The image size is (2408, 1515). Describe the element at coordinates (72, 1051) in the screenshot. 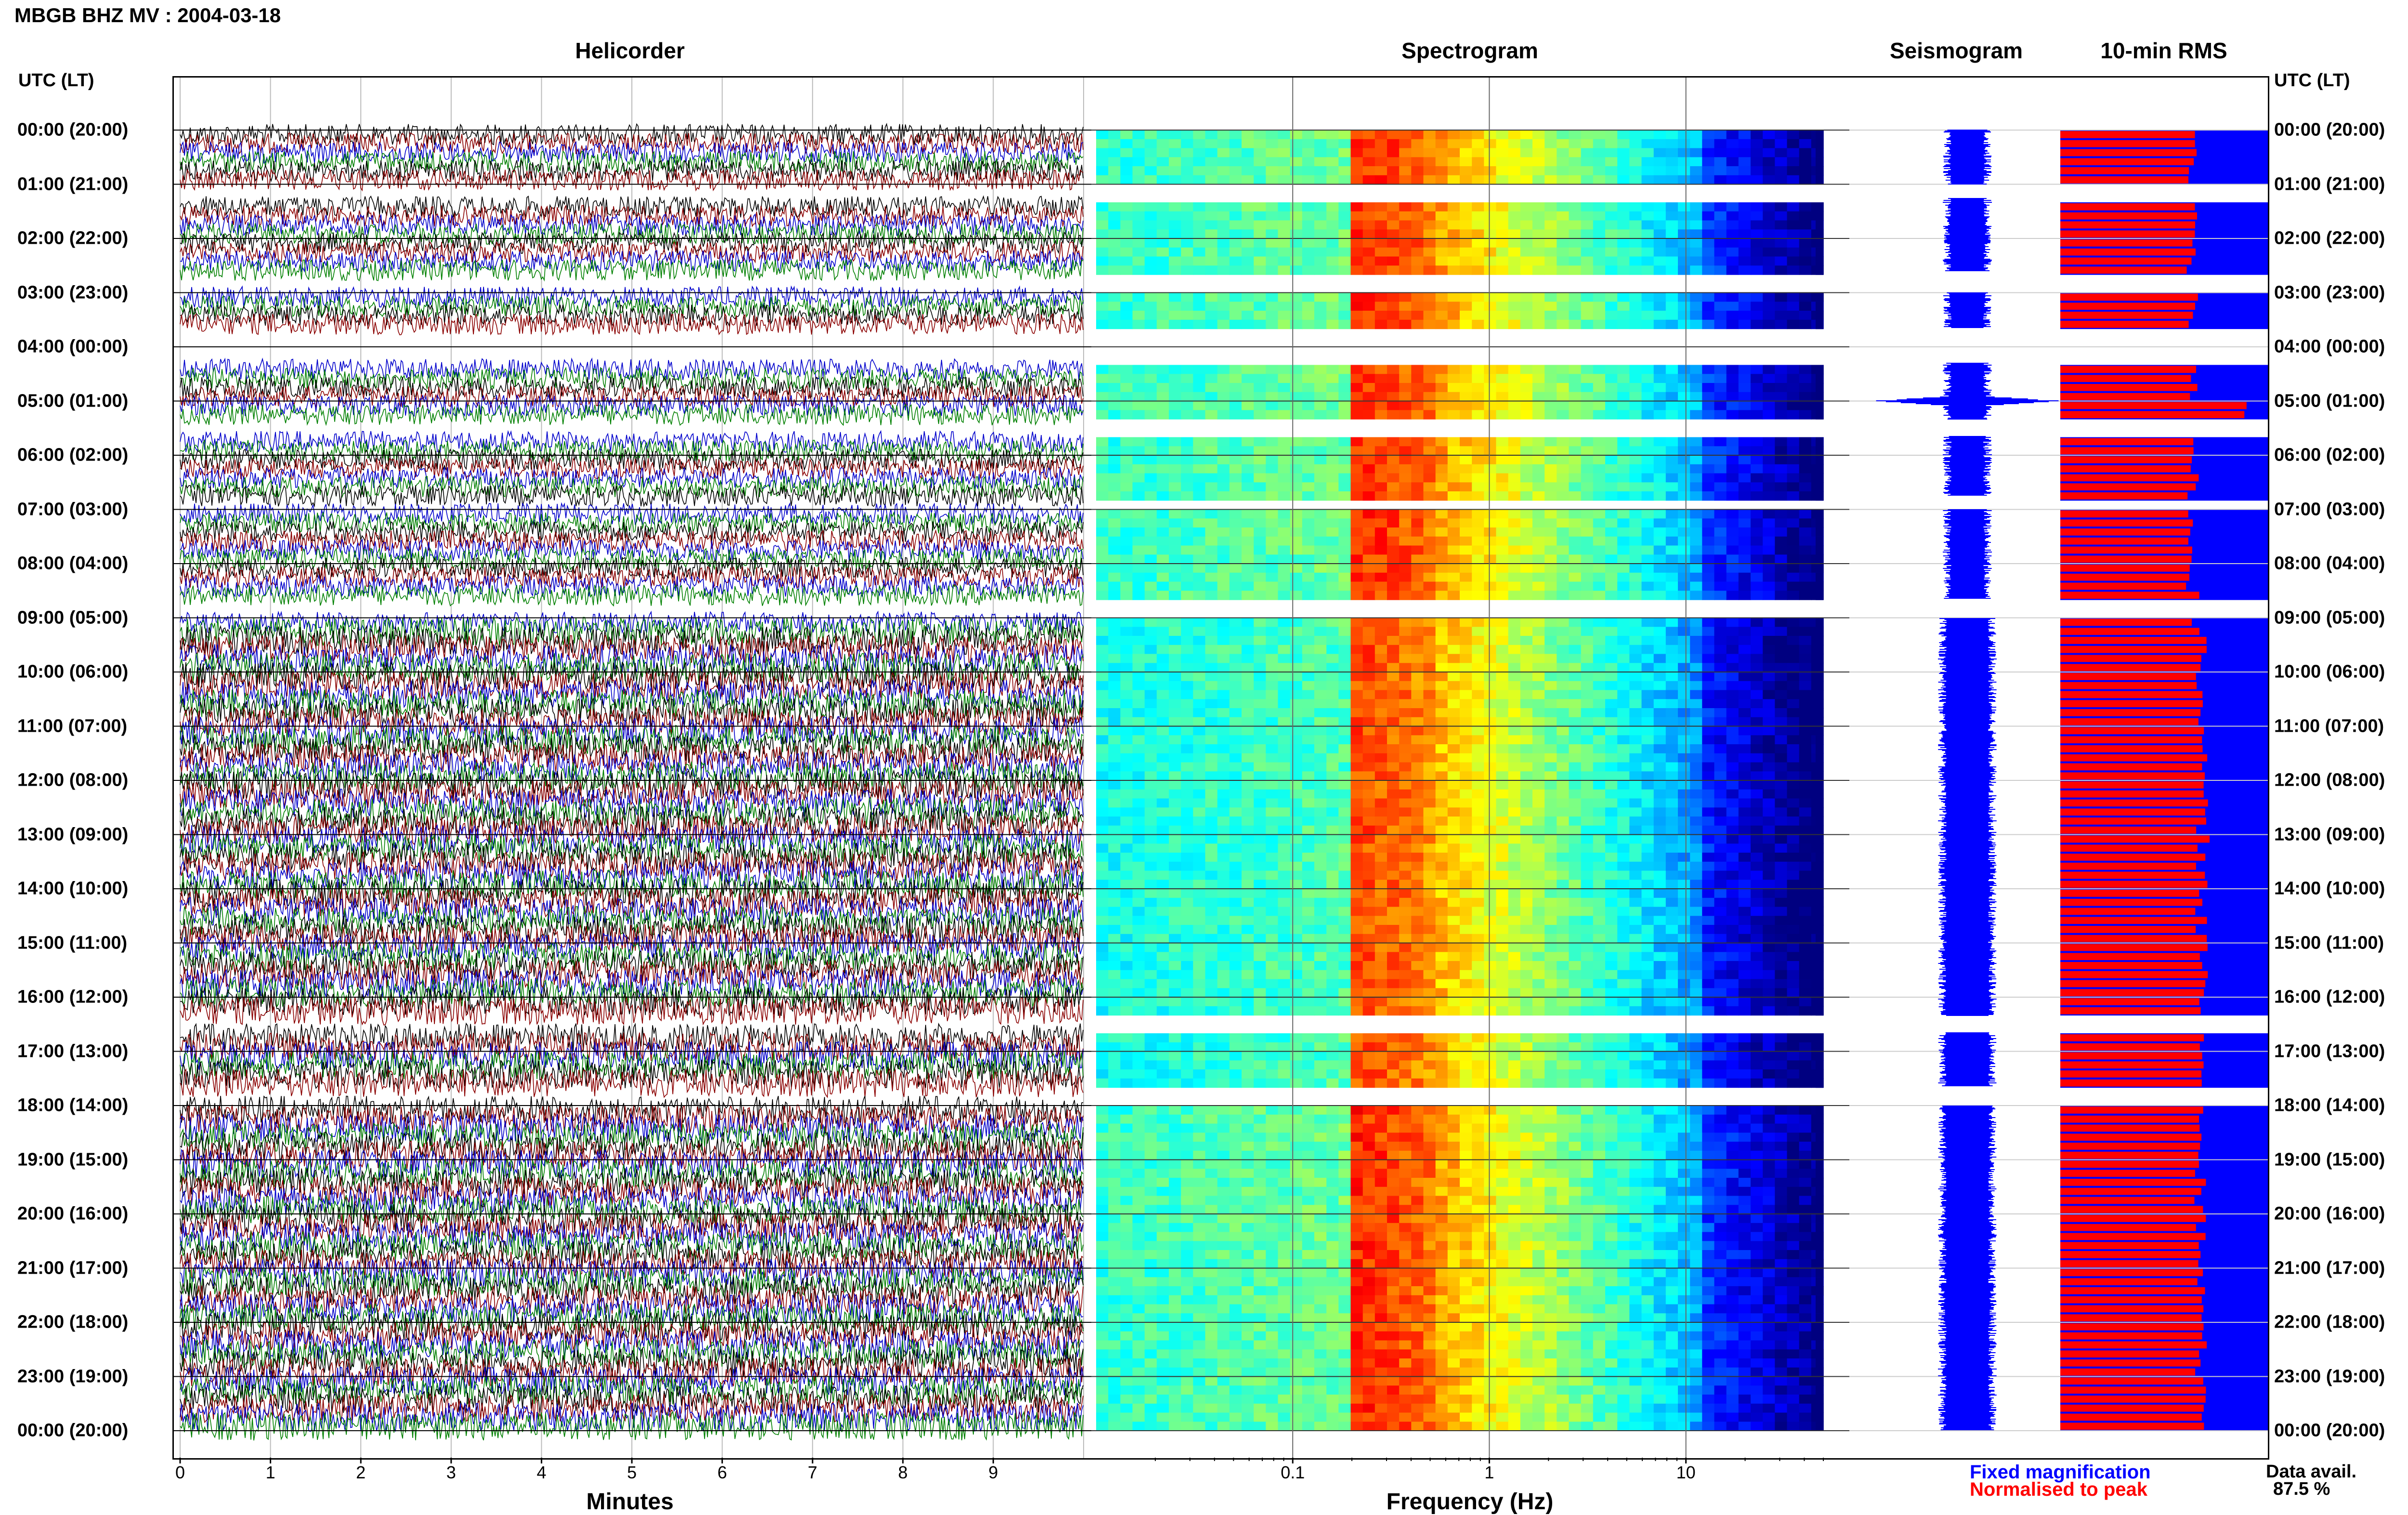

I see `hour-label-left: 17:00 (13:00)` at that location.